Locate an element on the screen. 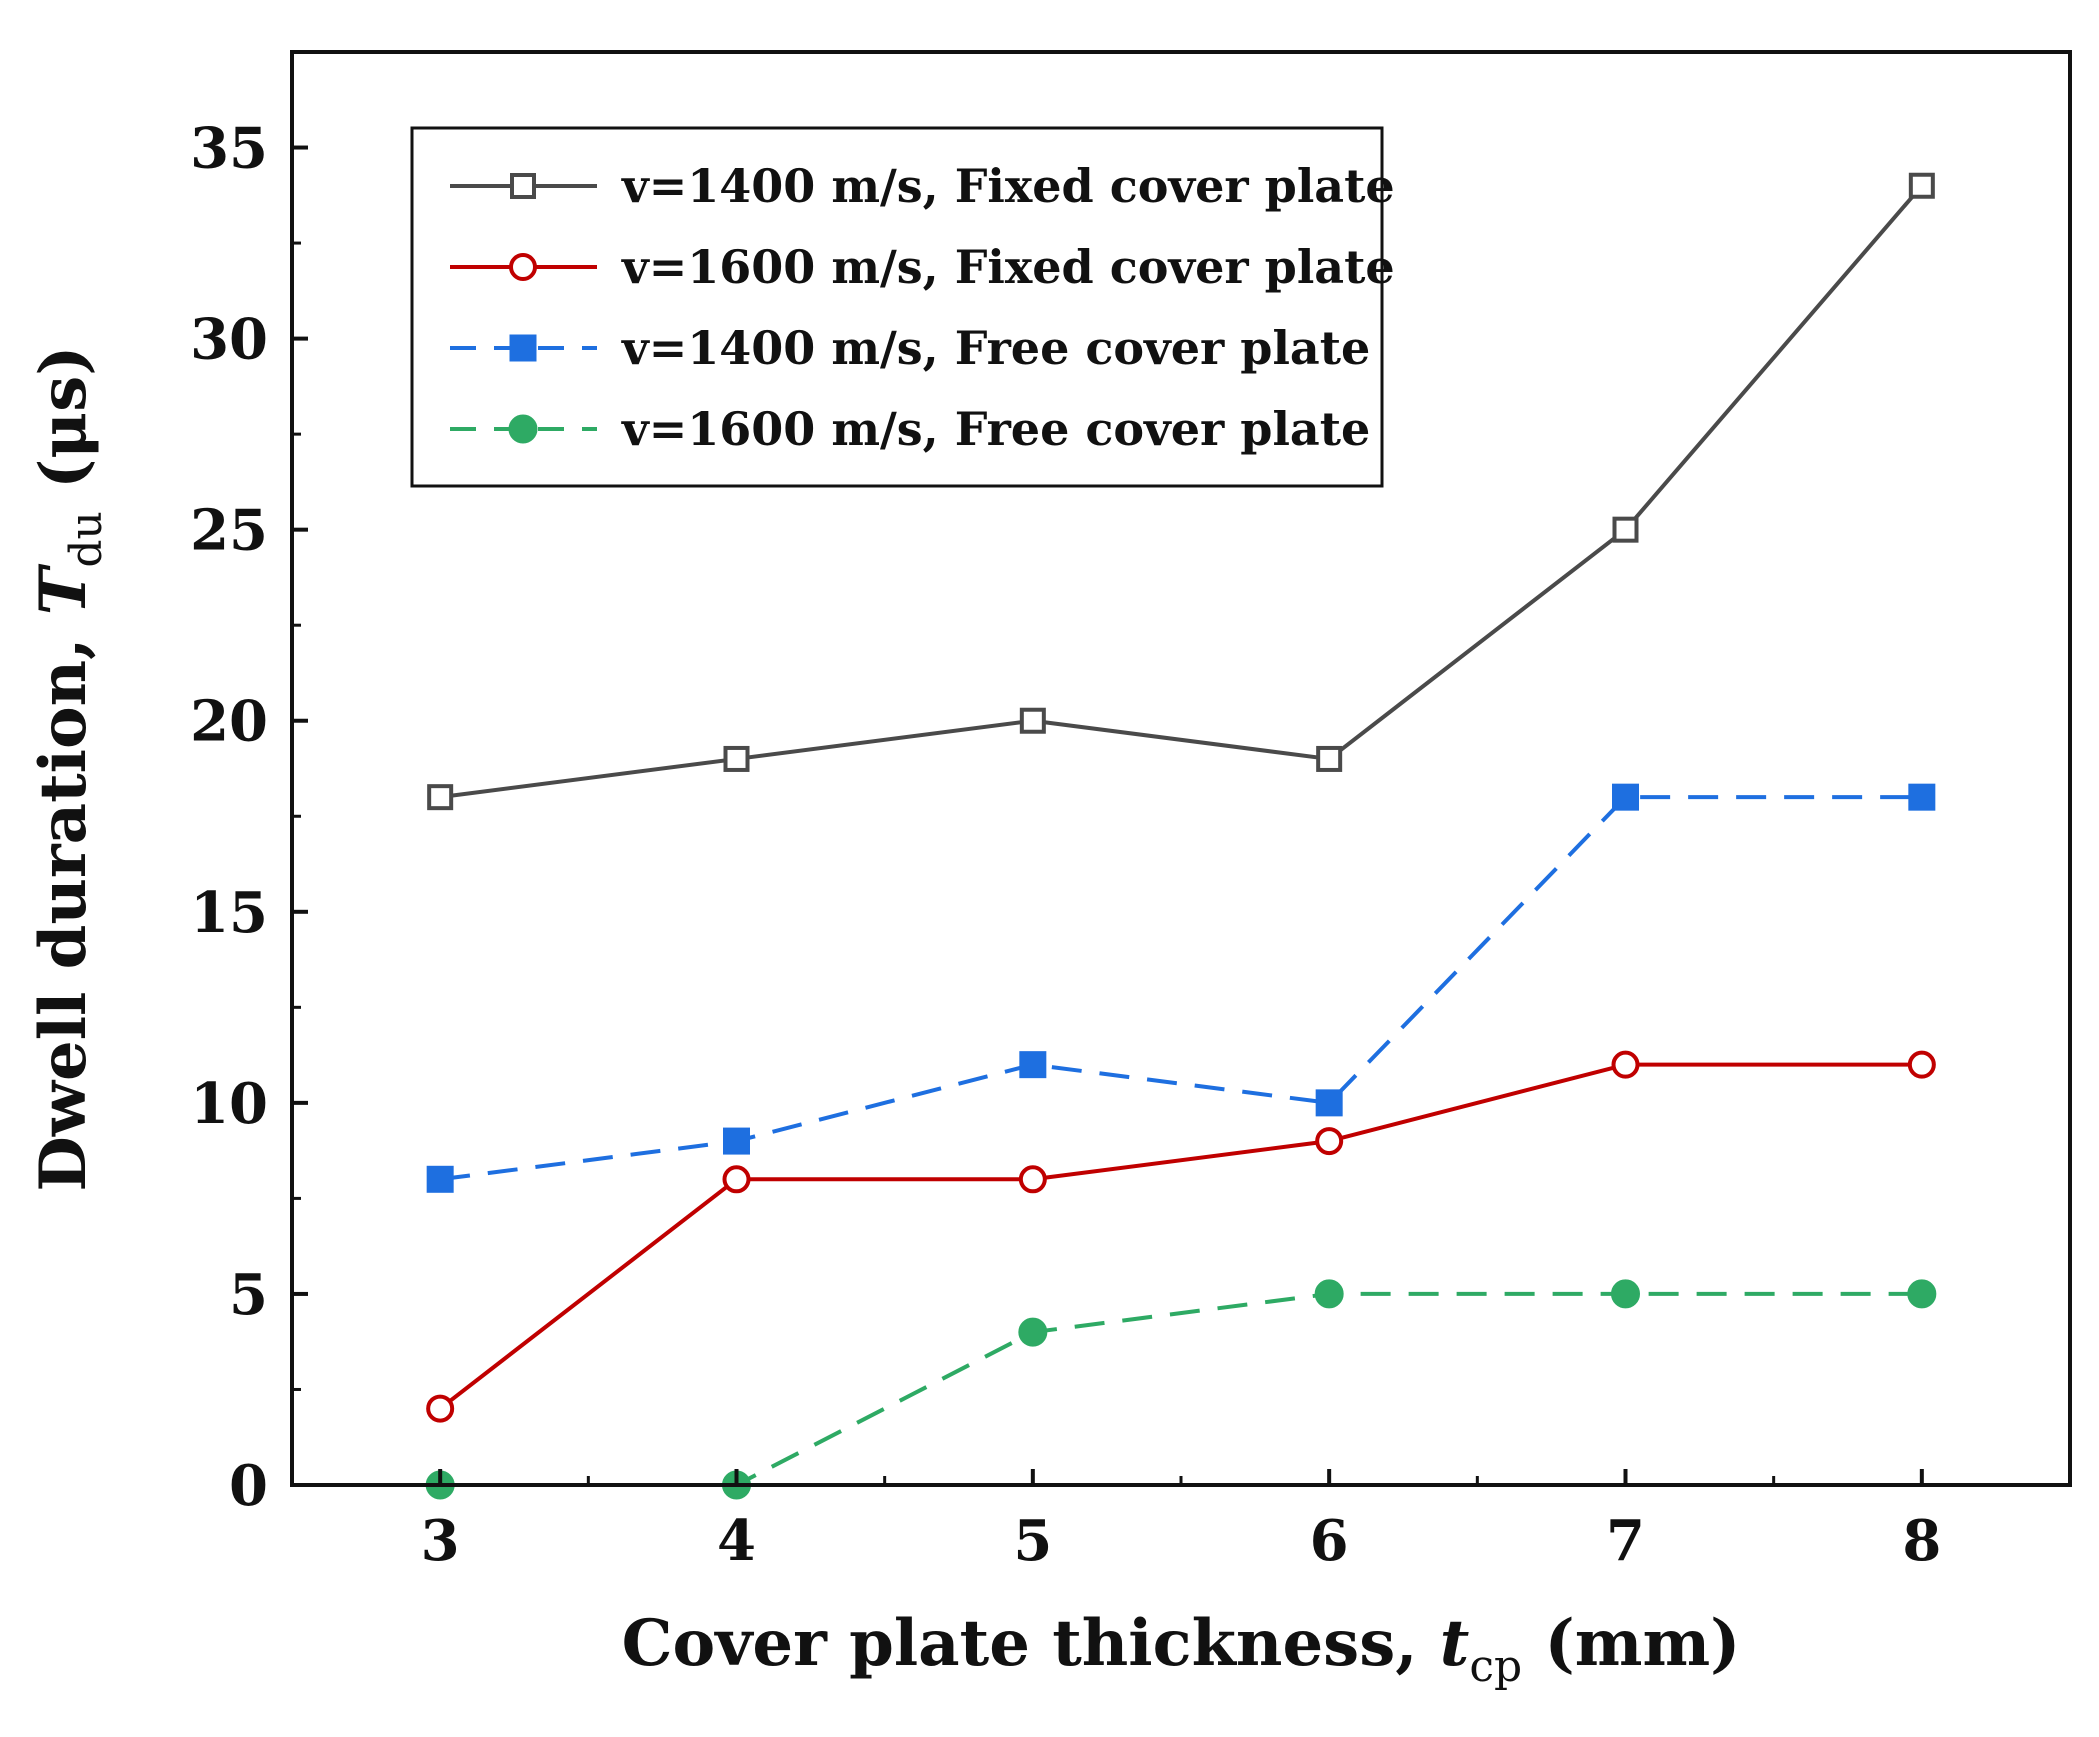  series-2-line is located at coordinates (1180, 1236).